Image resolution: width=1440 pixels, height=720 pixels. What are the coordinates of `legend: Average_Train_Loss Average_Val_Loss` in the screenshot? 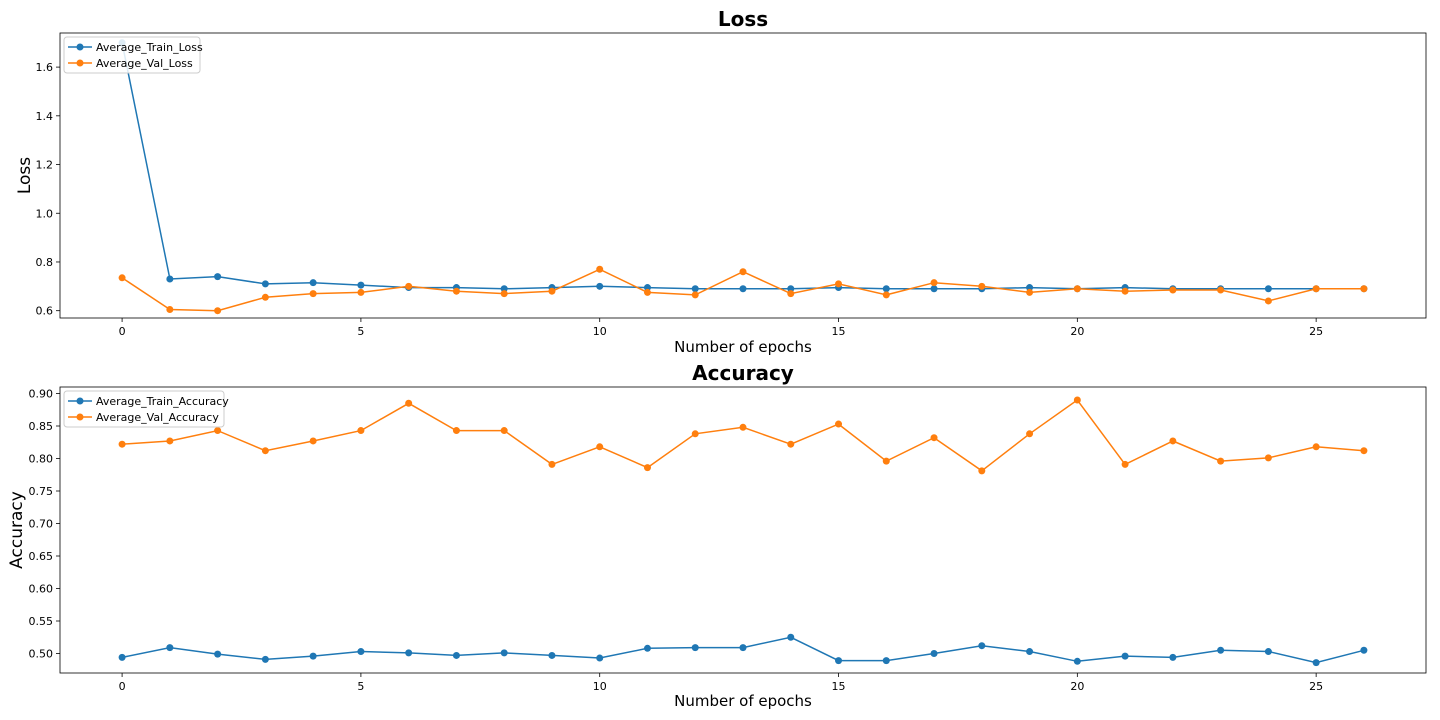 It's located at (133, 55).